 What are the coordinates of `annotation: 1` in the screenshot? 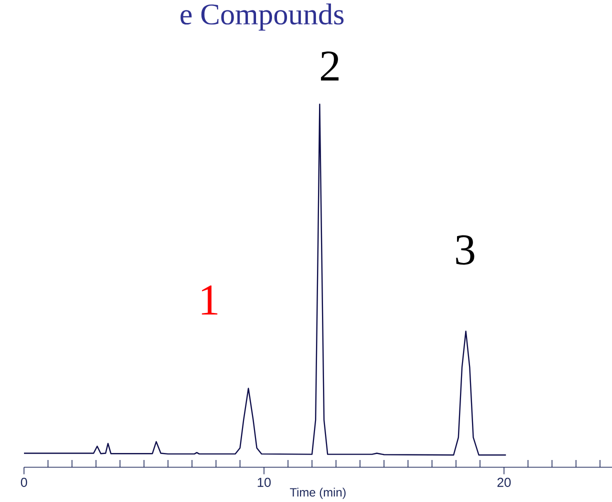 It's located at (210, 300).